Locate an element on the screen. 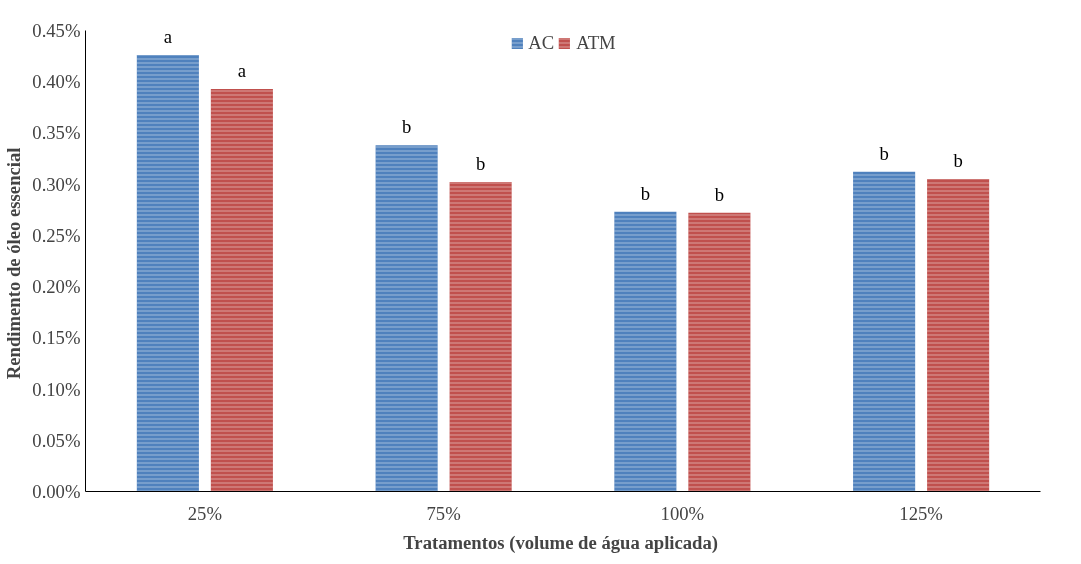 The image size is (1081, 564). y-tick-label: 0.35% is located at coordinates (56, 133).